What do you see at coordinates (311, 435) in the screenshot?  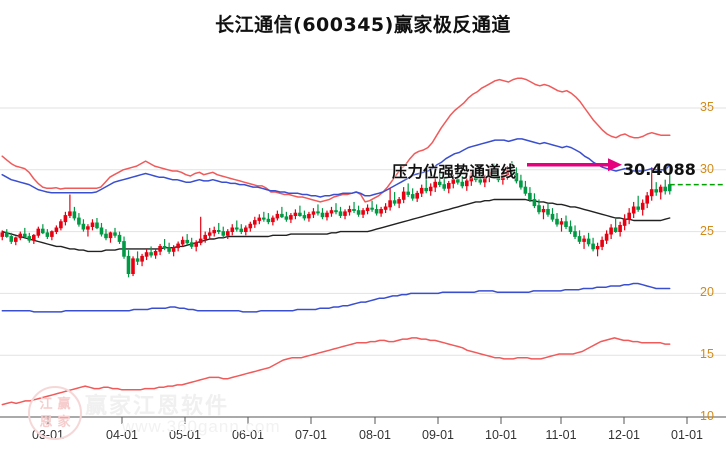 I see `x-axis-tick-07-01: 07-01` at bounding box center [311, 435].